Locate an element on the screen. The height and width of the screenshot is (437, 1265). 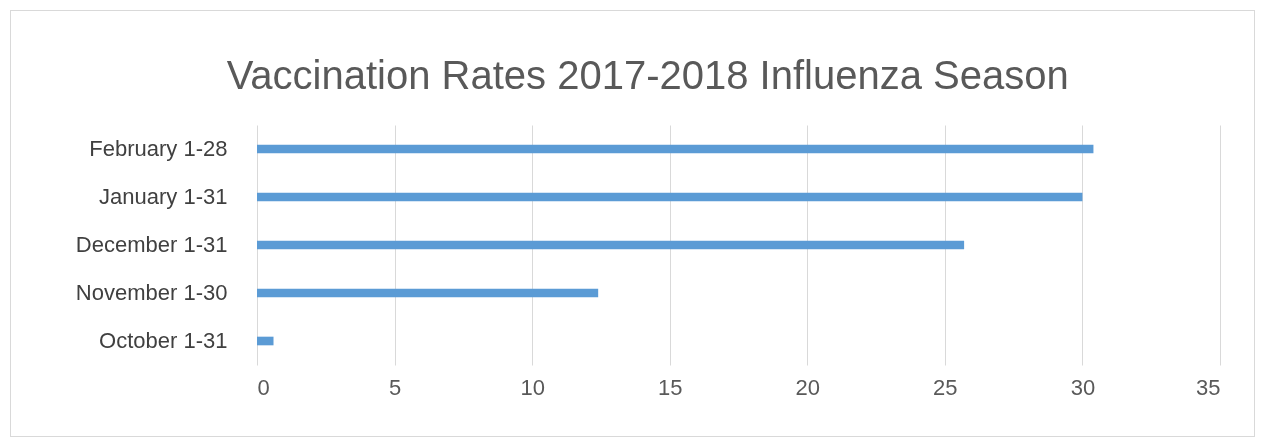
x-tick-label: 35 is located at coordinates (1208, 387).